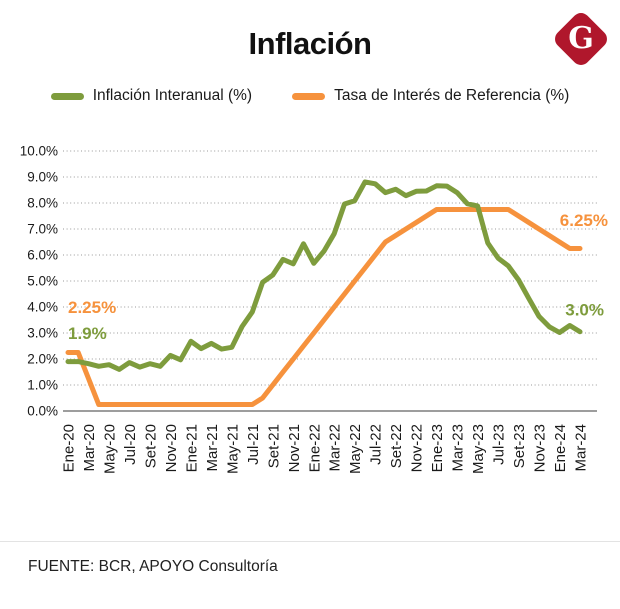  What do you see at coordinates (42, 281) in the screenshot?
I see `y-tick-label: 5.0%` at bounding box center [42, 281].